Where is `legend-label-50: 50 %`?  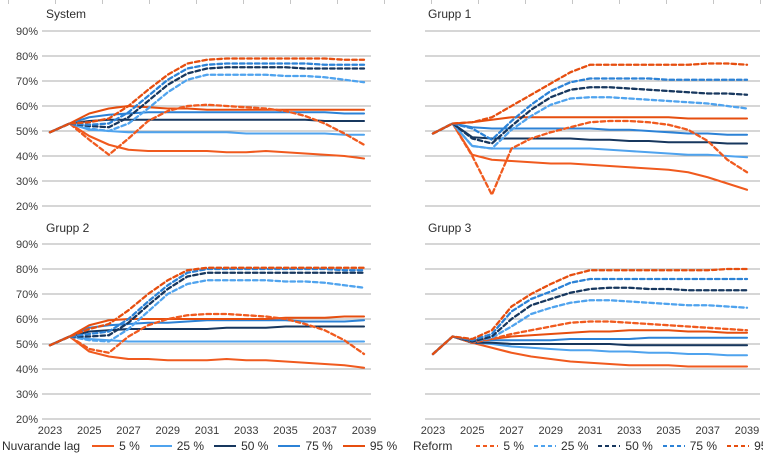
legend-label-50: 50 % is located at coordinates (255, 446).